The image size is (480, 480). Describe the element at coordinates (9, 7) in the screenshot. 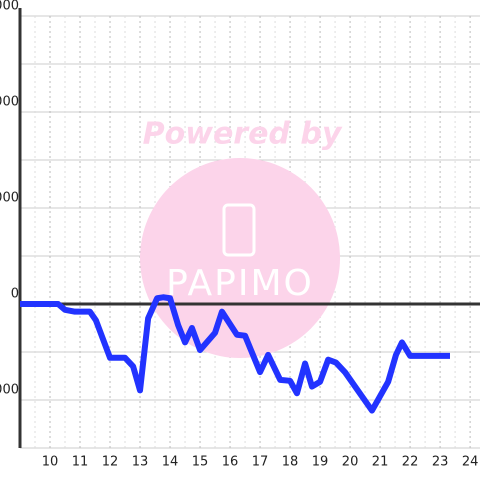

I see `y-tick-label: 3,000` at that location.